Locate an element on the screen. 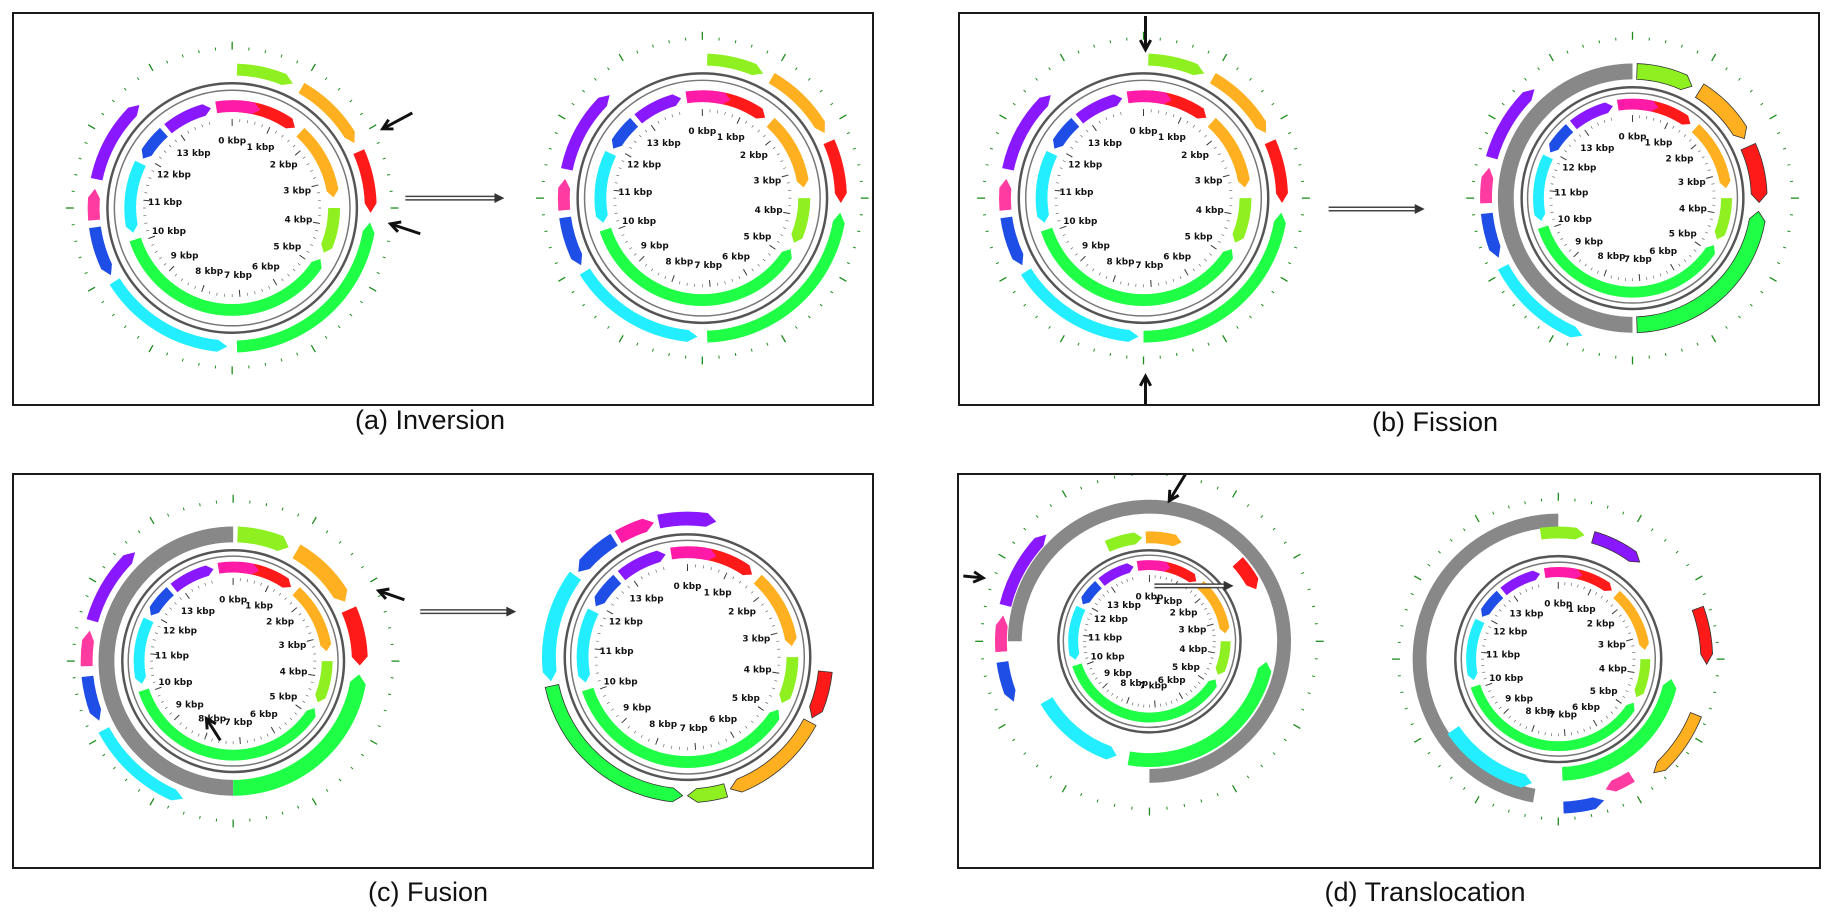 The height and width of the screenshot is (923, 1833). kbp-label: 12 kbp is located at coordinates (1111, 620).